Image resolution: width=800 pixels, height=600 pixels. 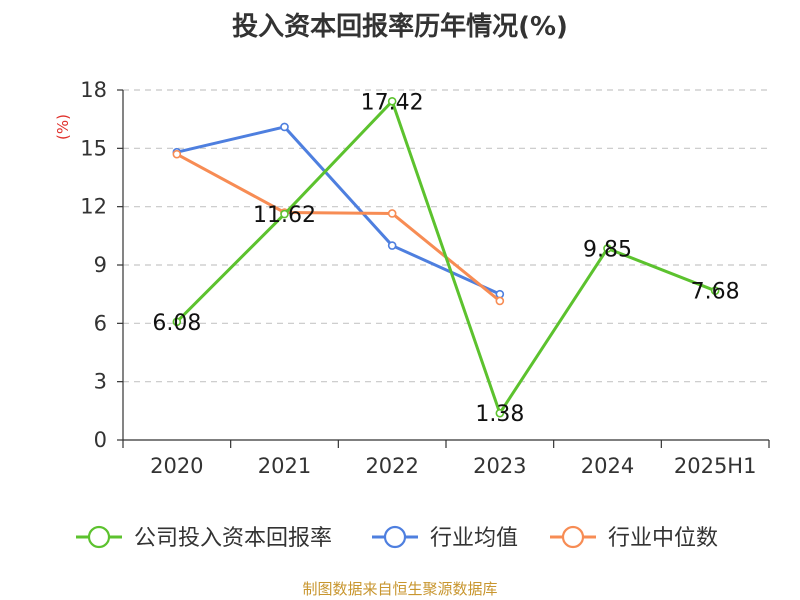 What do you see at coordinates (100, 440) in the screenshot?
I see `y-tick-label: 0` at bounding box center [100, 440].